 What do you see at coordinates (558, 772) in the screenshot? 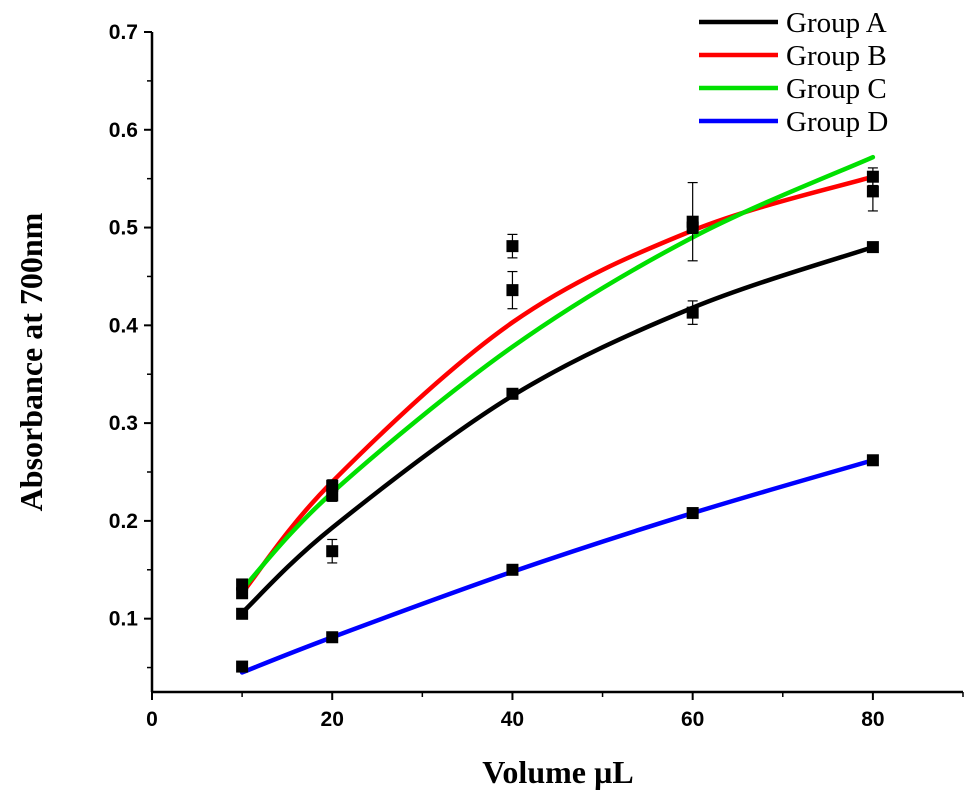
I see `x-axis-title: Volume µL` at bounding box center [558, 772].